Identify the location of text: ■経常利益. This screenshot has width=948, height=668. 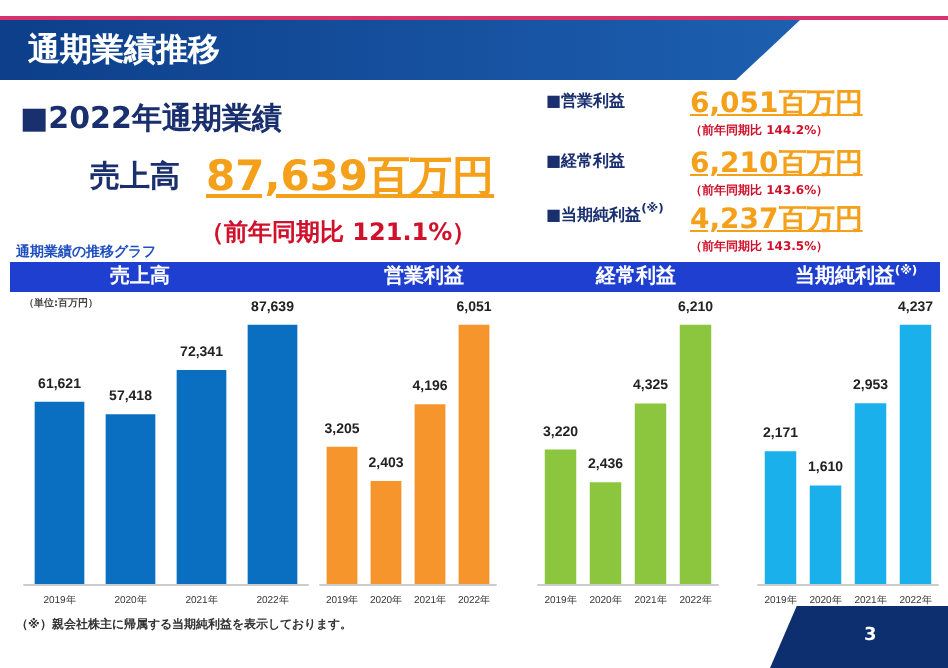
(586, 161).